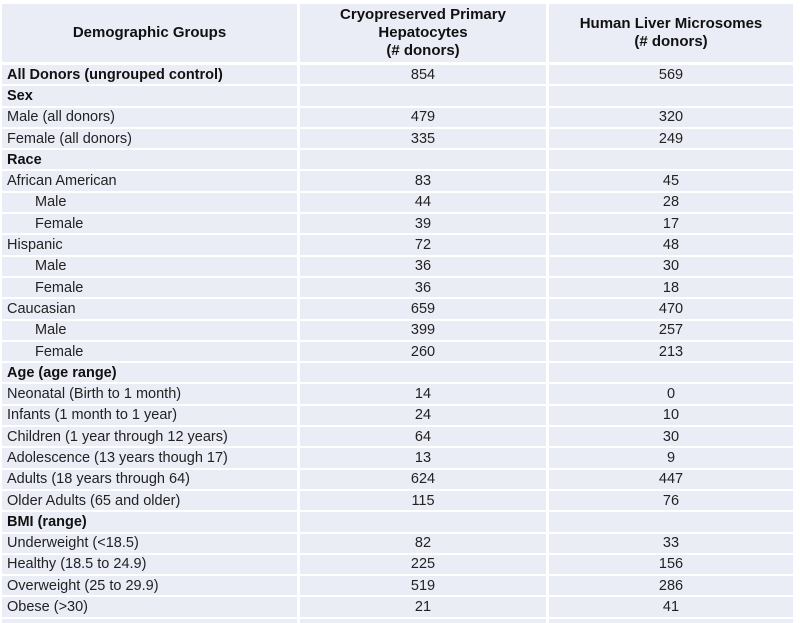 Image resolution: width=800 pixels, height=623 pixels. I want to click on cph-value: 24, so click(423, 415).